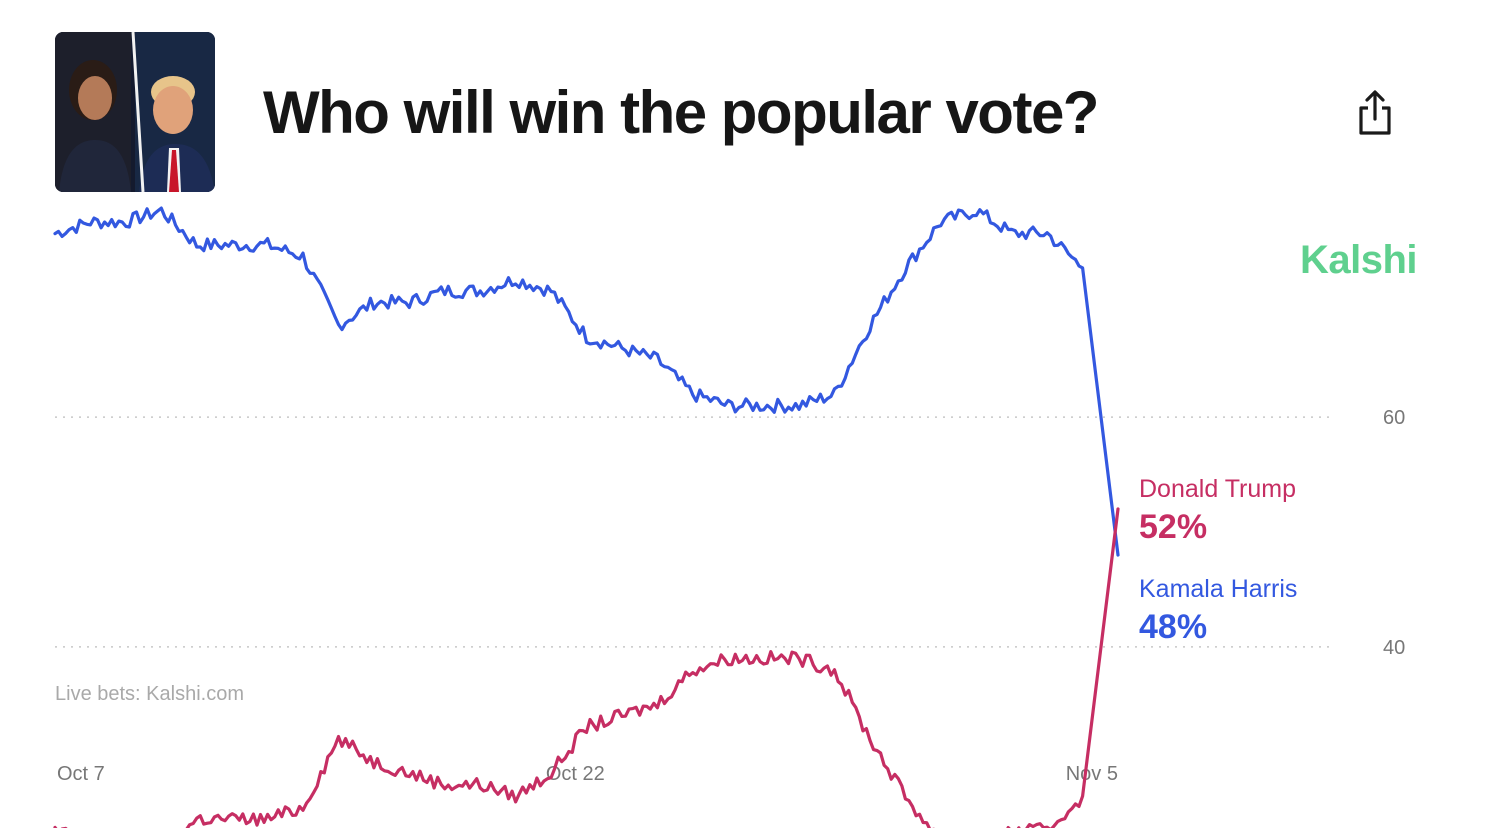 This screenshot has width=1486, height=828. I want to click on y-tick-label: 40, so click(1394, 648).